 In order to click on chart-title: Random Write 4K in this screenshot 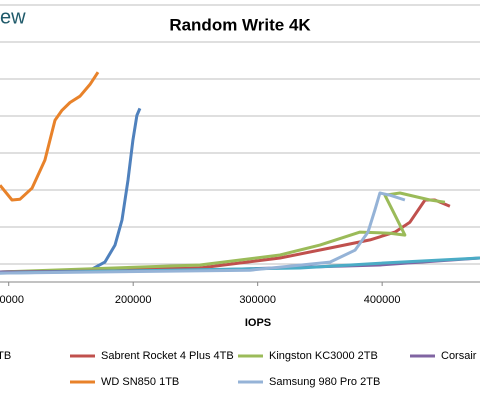, I will do `click(240, 24)`.